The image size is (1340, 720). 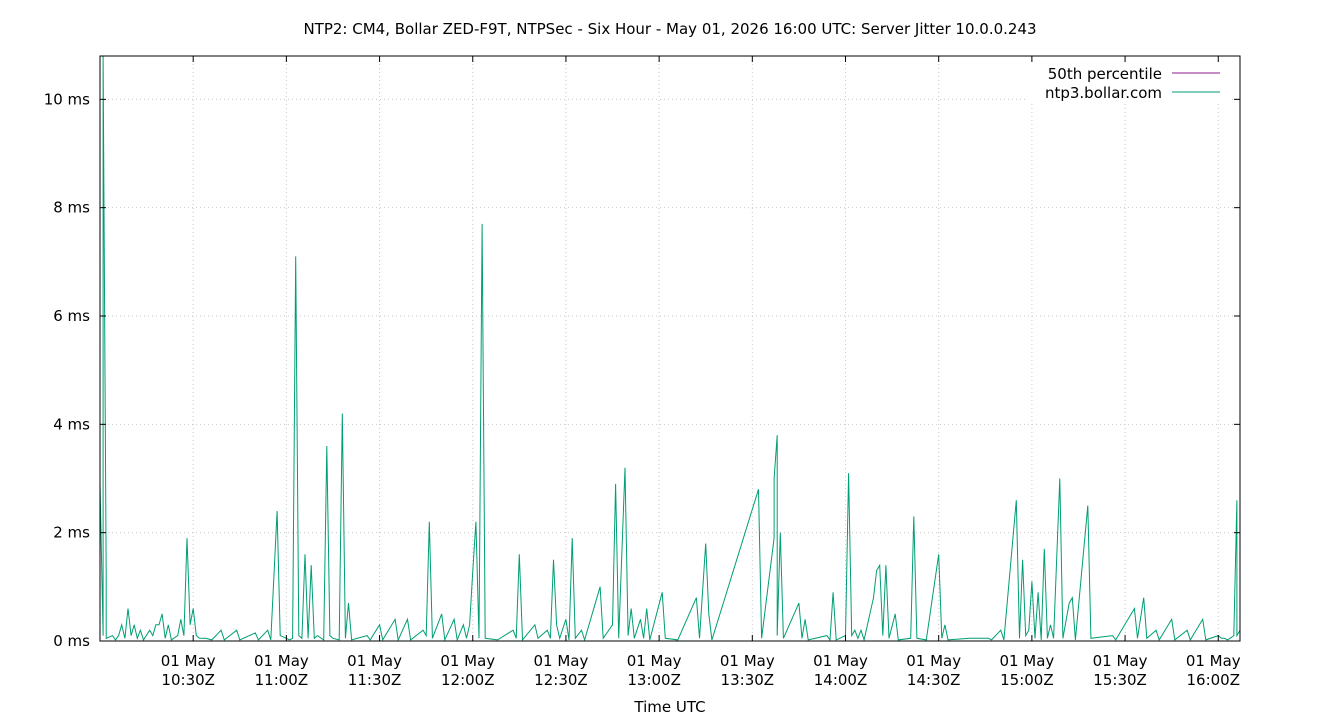 What do you see at coordinates (669, 707) in the screenshot?
I see `x-axis-label: Time UTC` at bounding box center [669, 707].